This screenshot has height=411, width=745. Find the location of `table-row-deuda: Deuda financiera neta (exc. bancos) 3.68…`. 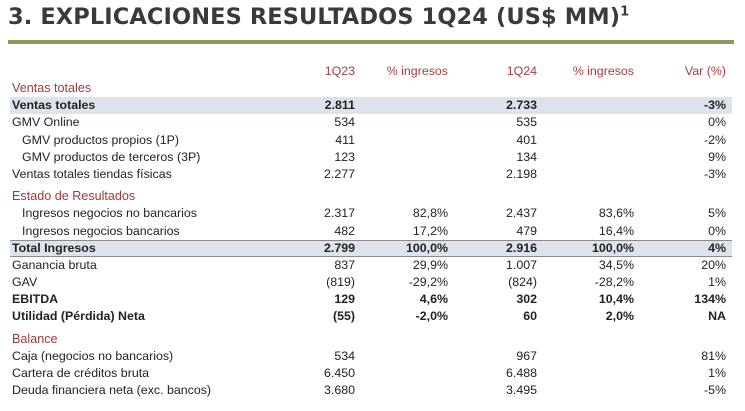

table-row-deuda: Deuda financiera neta (exc. bancos) 3.68… is located at coordinates (371, 390).